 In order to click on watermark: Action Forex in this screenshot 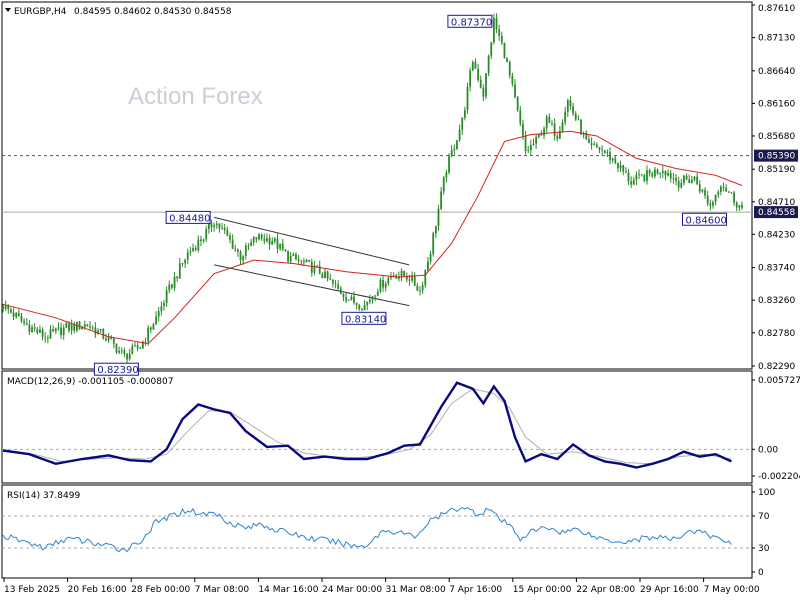, I will do `click(195, 96)`.